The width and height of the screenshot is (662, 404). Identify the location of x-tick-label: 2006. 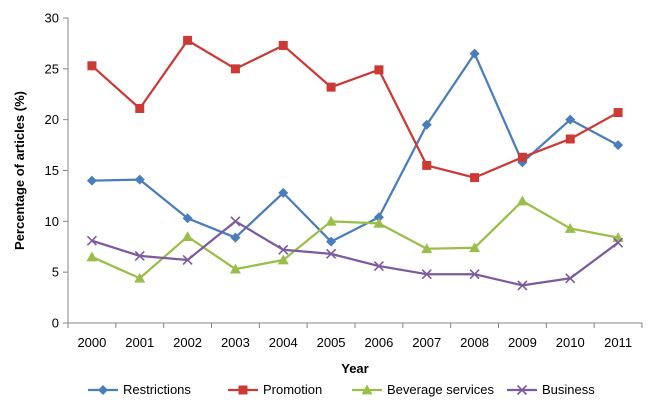
(378, 342).